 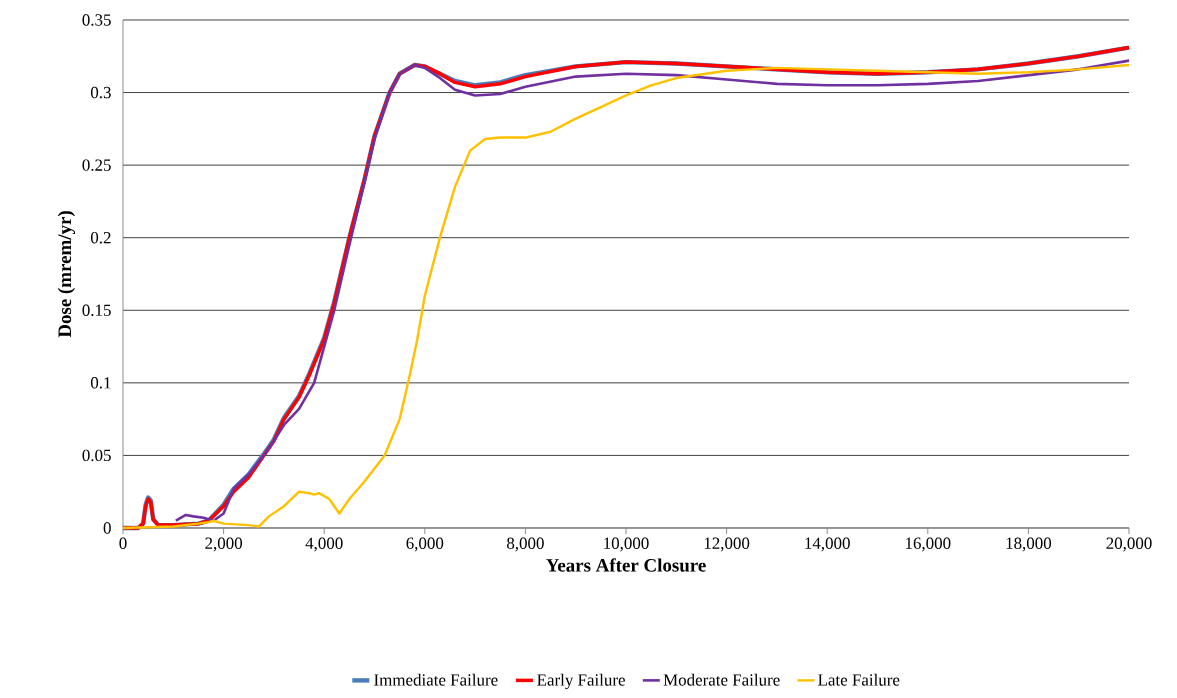 What do you see at coordinates (436, 679) in the screenshot?
I see `legend-label: Immediate Failure` at bounding box center [436, 679].